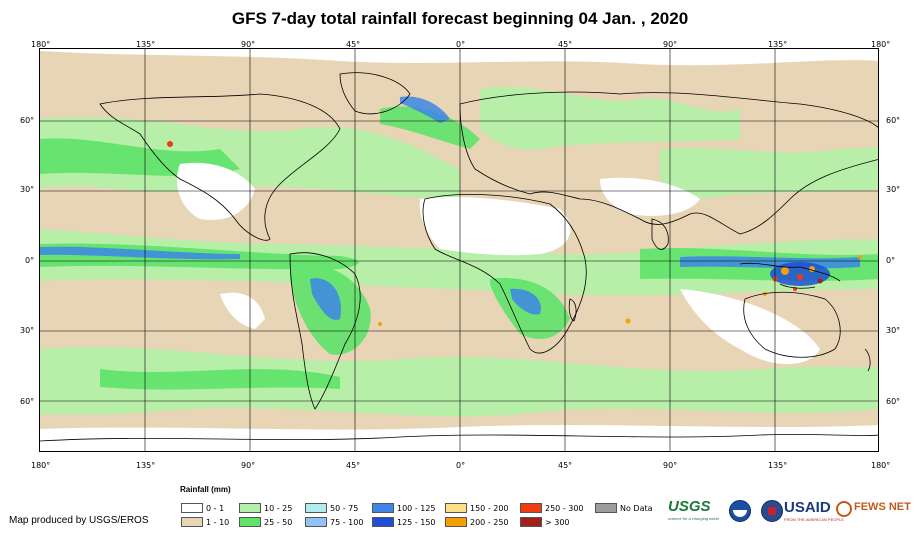 The image size is (920, 539). Describe the element at coordinates (215, 508) in the screenshot. I see `legend-label: 0 - 1` at that location.